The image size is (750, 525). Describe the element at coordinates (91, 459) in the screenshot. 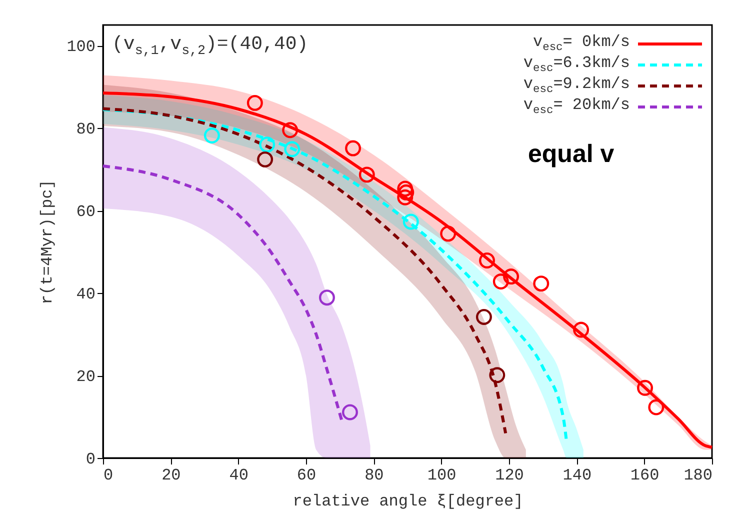

I see `y-tick-label: 0` at that location.